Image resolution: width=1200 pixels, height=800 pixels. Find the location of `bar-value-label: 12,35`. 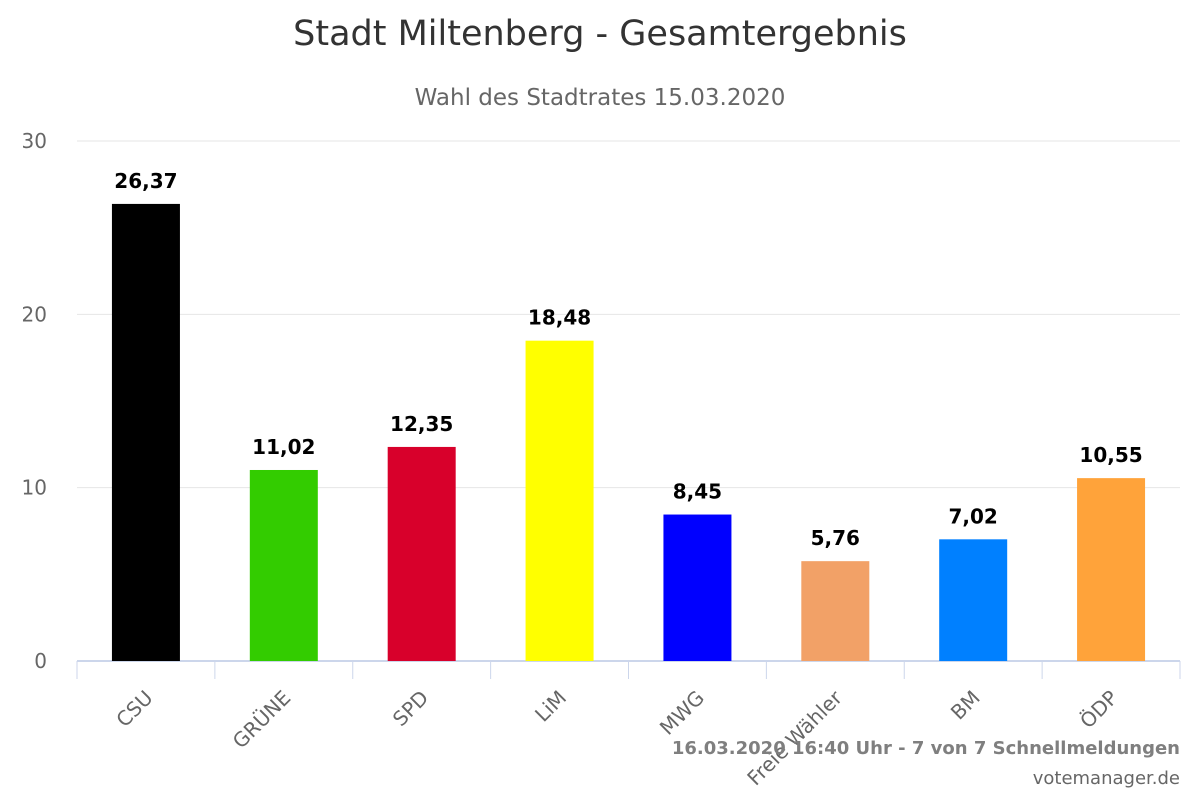

bar-value-label: 12,35 is located at coordinates (421, 424).